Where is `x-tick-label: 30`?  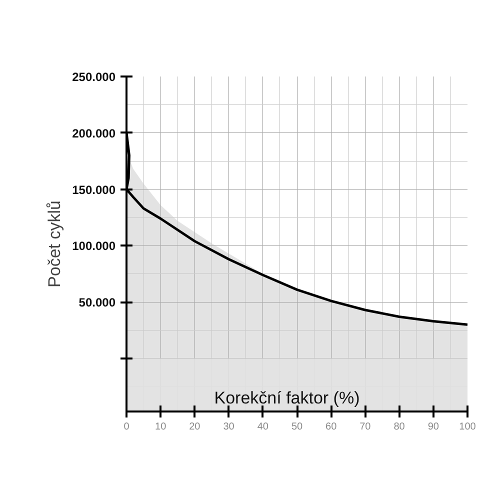
x-tick-label: 30 is located at coordinates (229, 427).